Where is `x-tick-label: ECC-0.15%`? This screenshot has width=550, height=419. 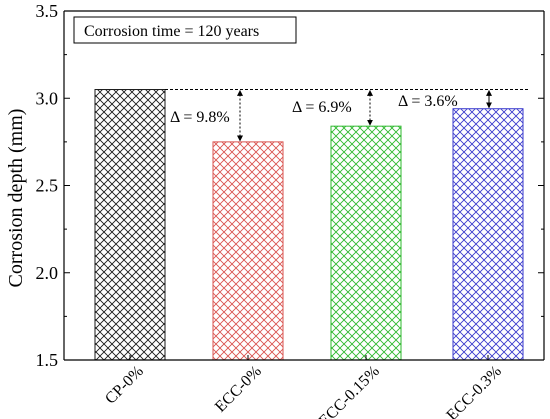 x-tick-label: ECC-0.15% is located at coordinates (349, 391).